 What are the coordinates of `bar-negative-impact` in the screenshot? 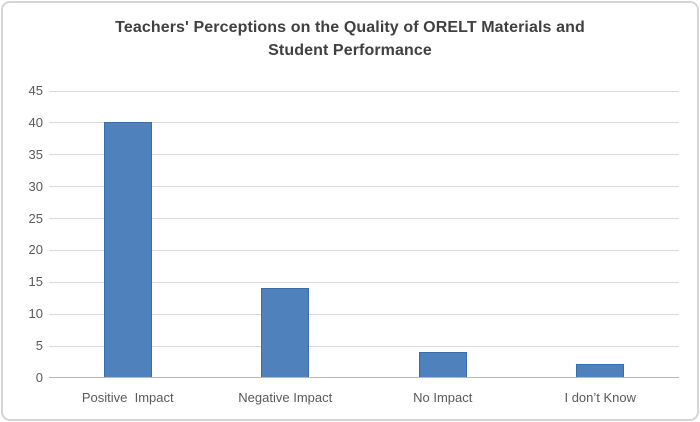 It's located at (285, 332).